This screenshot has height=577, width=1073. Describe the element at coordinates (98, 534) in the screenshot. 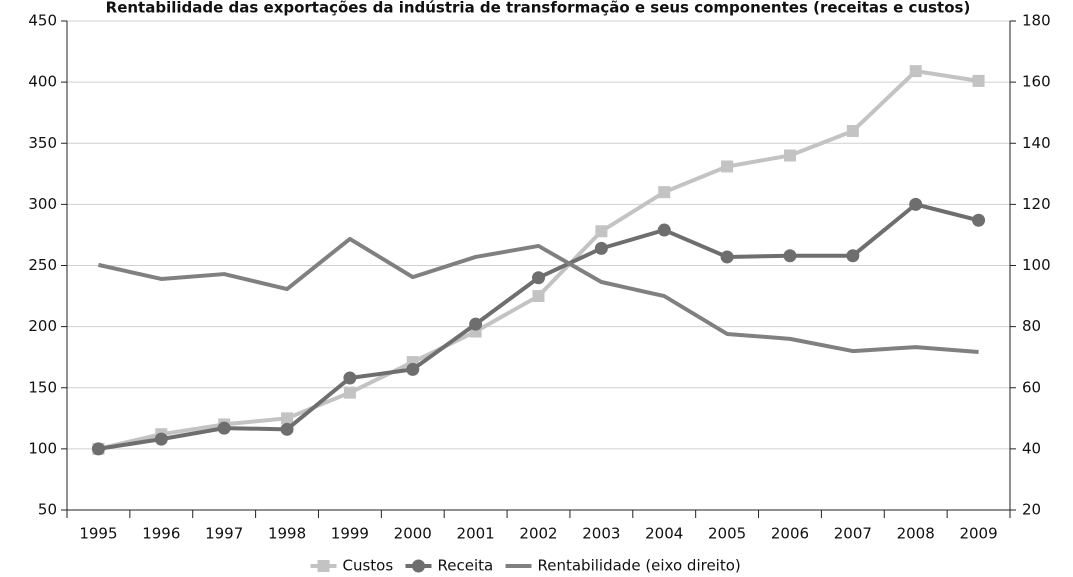

I see `x-tick-label: 1995` at that location.